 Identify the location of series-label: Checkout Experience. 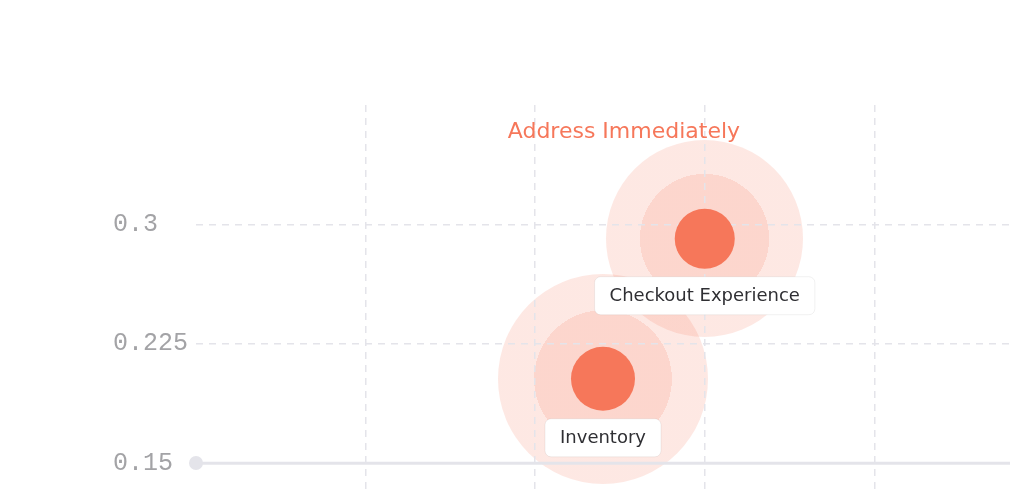
(704, 295).